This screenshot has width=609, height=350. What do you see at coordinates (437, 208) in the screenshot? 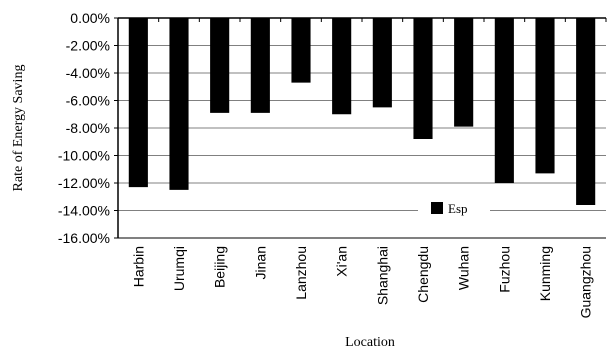
I see `legend-swatch` at bounding box center [437, 208].